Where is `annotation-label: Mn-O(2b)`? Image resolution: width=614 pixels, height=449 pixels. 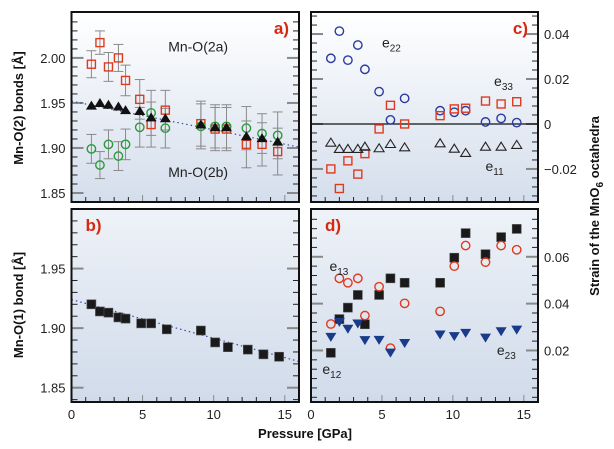
annotation-label: Mn-O(2b) is located at coordinates (198, 172).